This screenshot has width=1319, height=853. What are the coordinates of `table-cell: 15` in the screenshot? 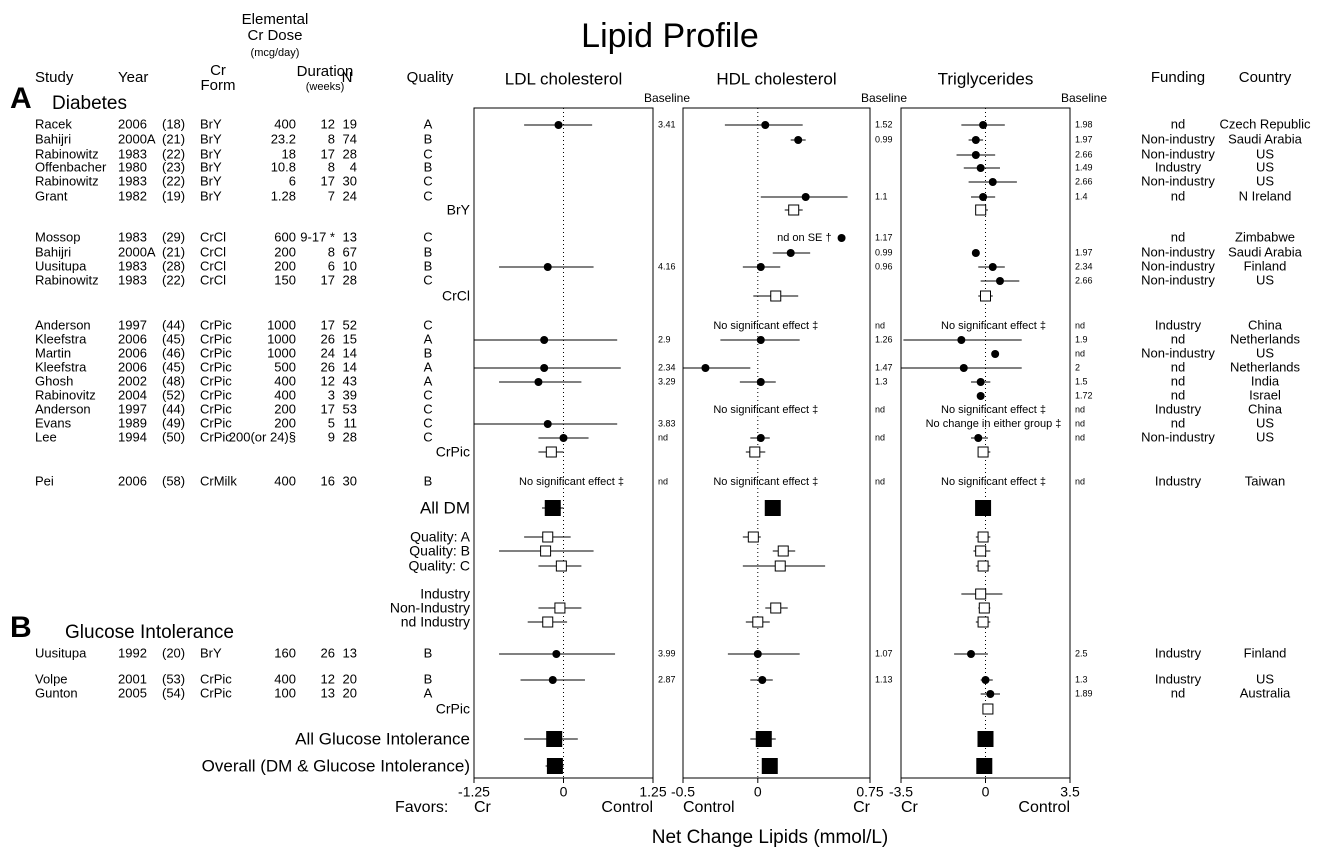 It's located at (350, 338).